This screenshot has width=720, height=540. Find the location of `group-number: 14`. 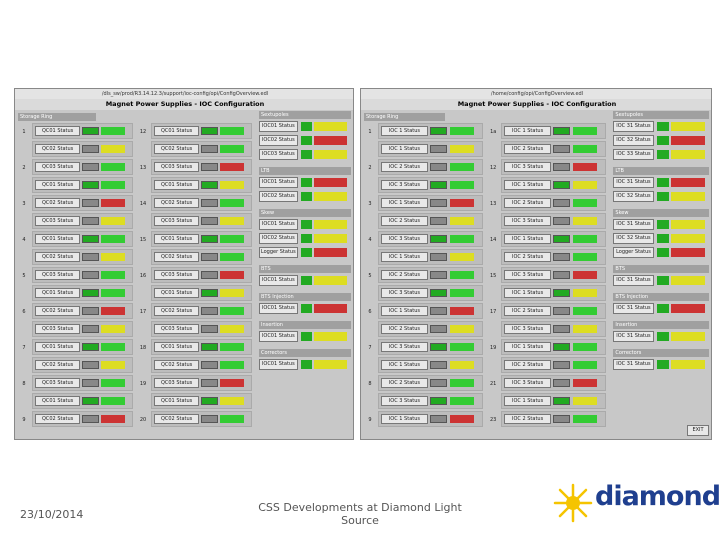

group-number: 14 is located at coordinates (143, 204).